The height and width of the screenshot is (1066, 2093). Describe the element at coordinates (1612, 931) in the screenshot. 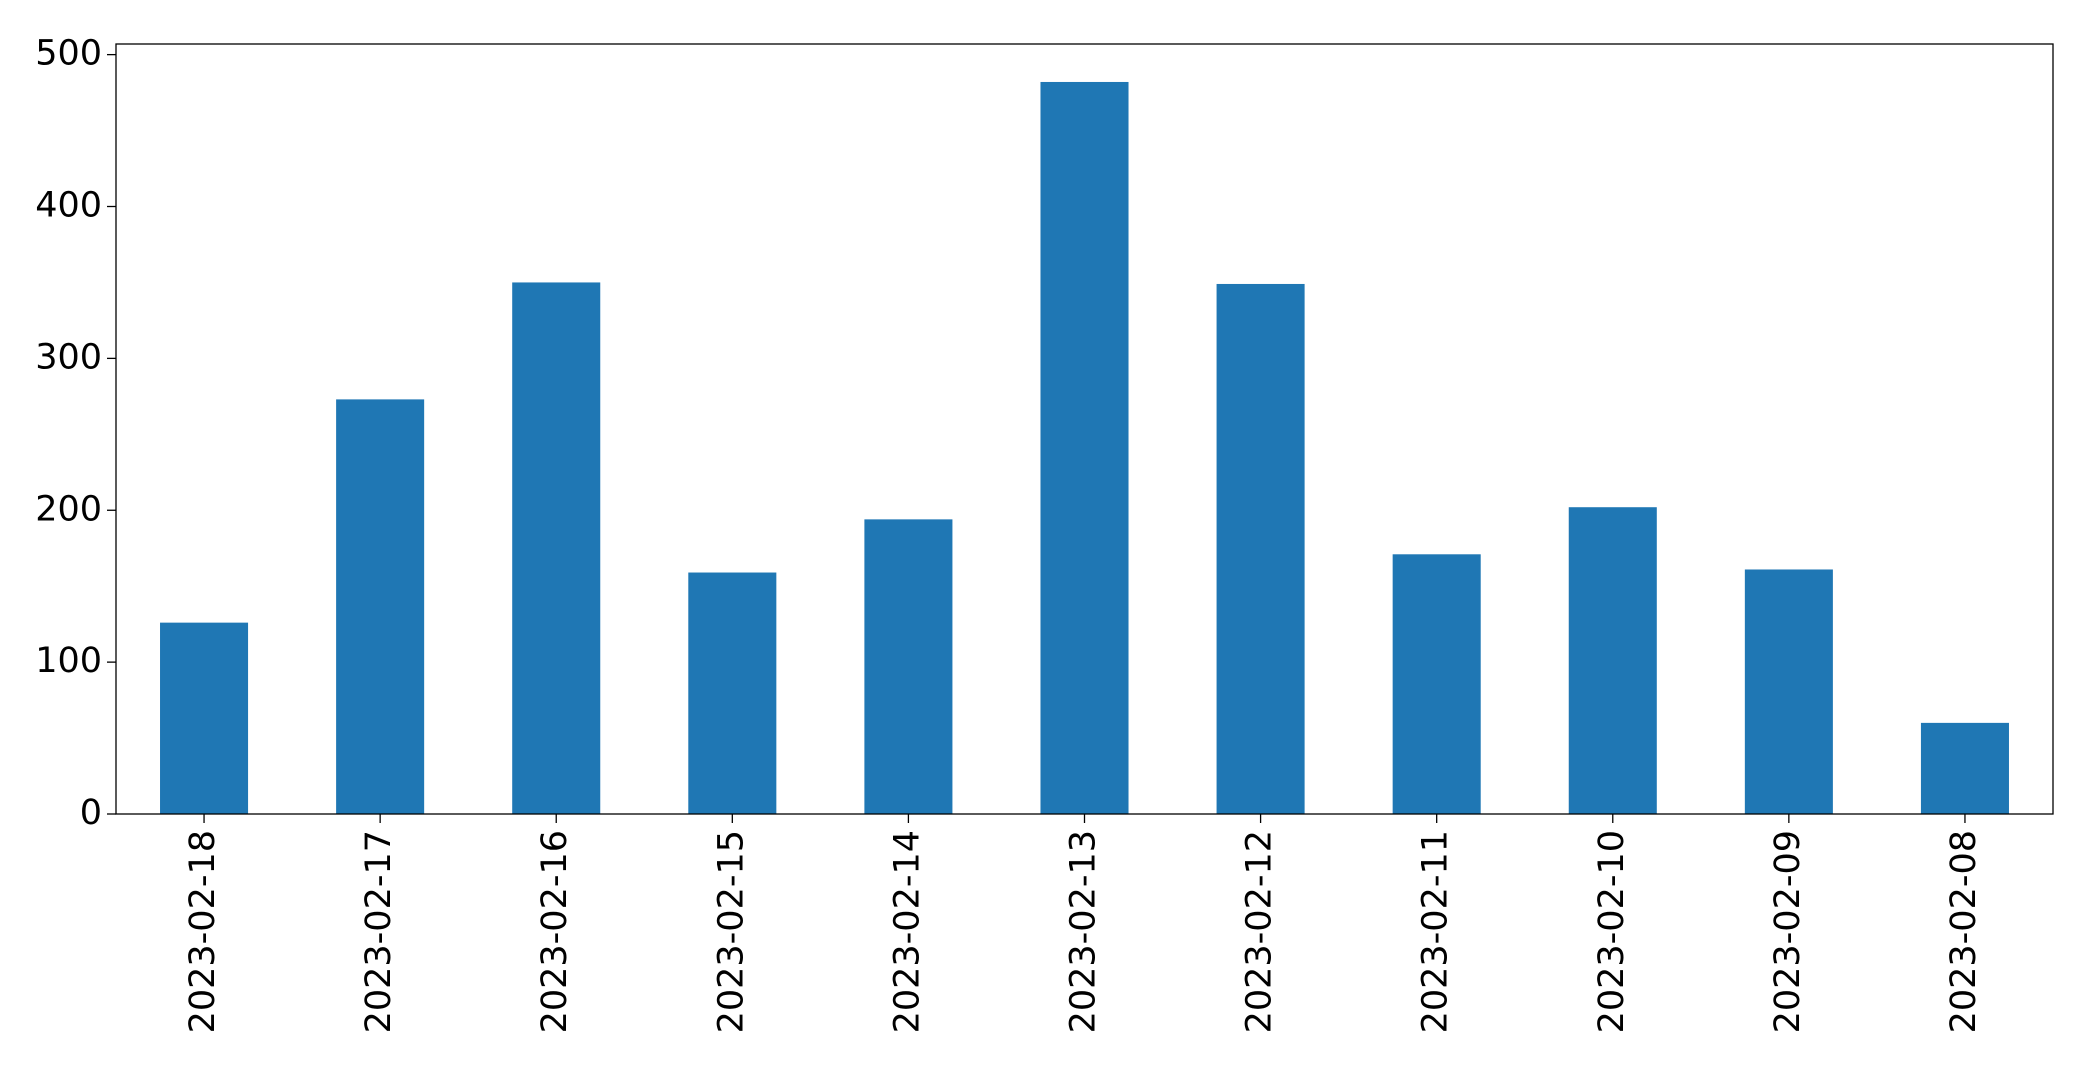

I see `x-tick-label: 2023-02-10` at that location.